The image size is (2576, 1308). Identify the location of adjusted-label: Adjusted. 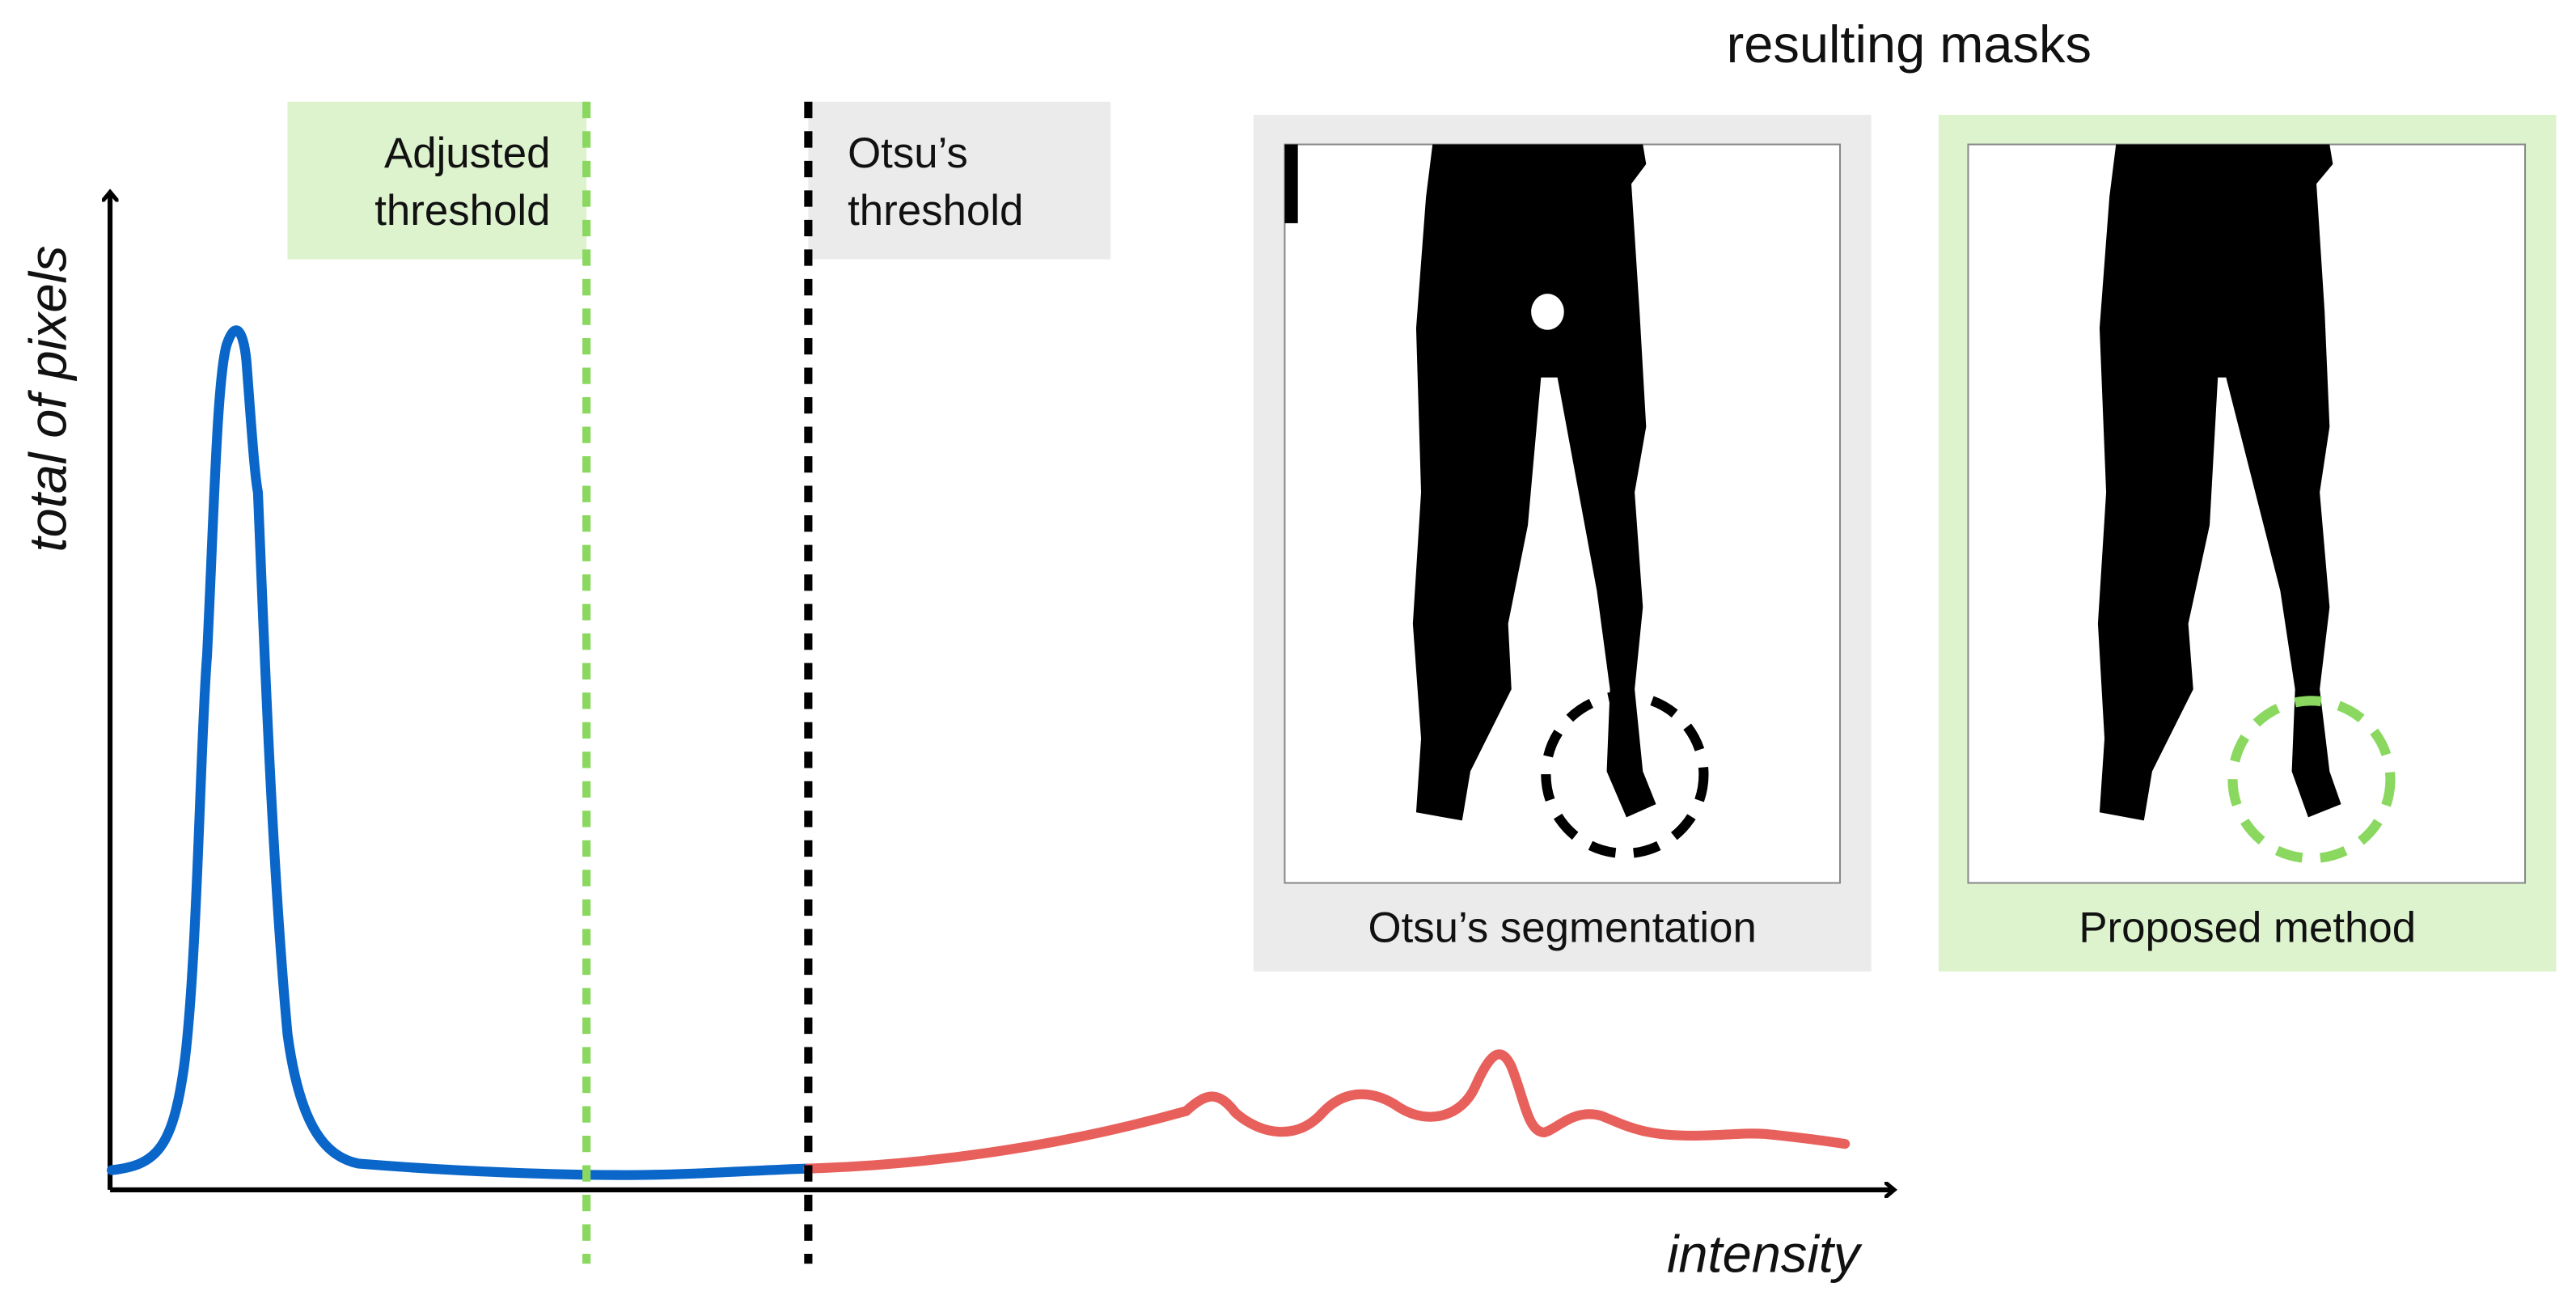
(467, 153).